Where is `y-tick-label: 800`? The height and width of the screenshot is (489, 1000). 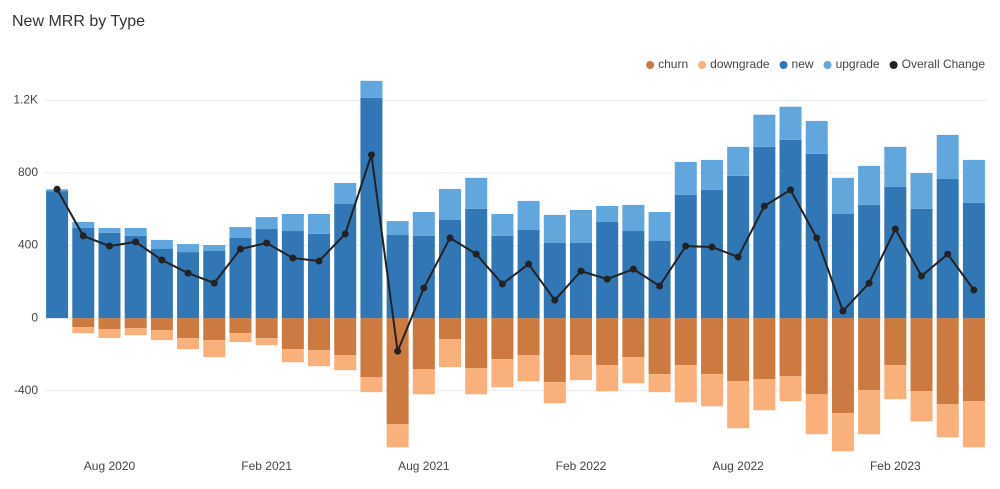
y-tick-label: 800 is located at coordinates (28, 172).